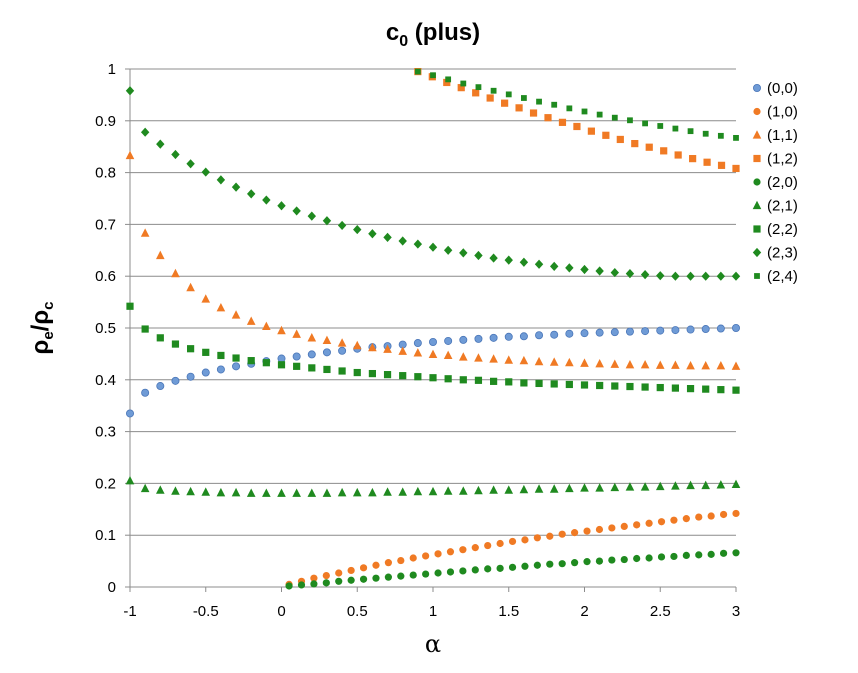 This screenshot has width=858, height=673. I want to click on legend-item: (2,0), so click(775, 182).